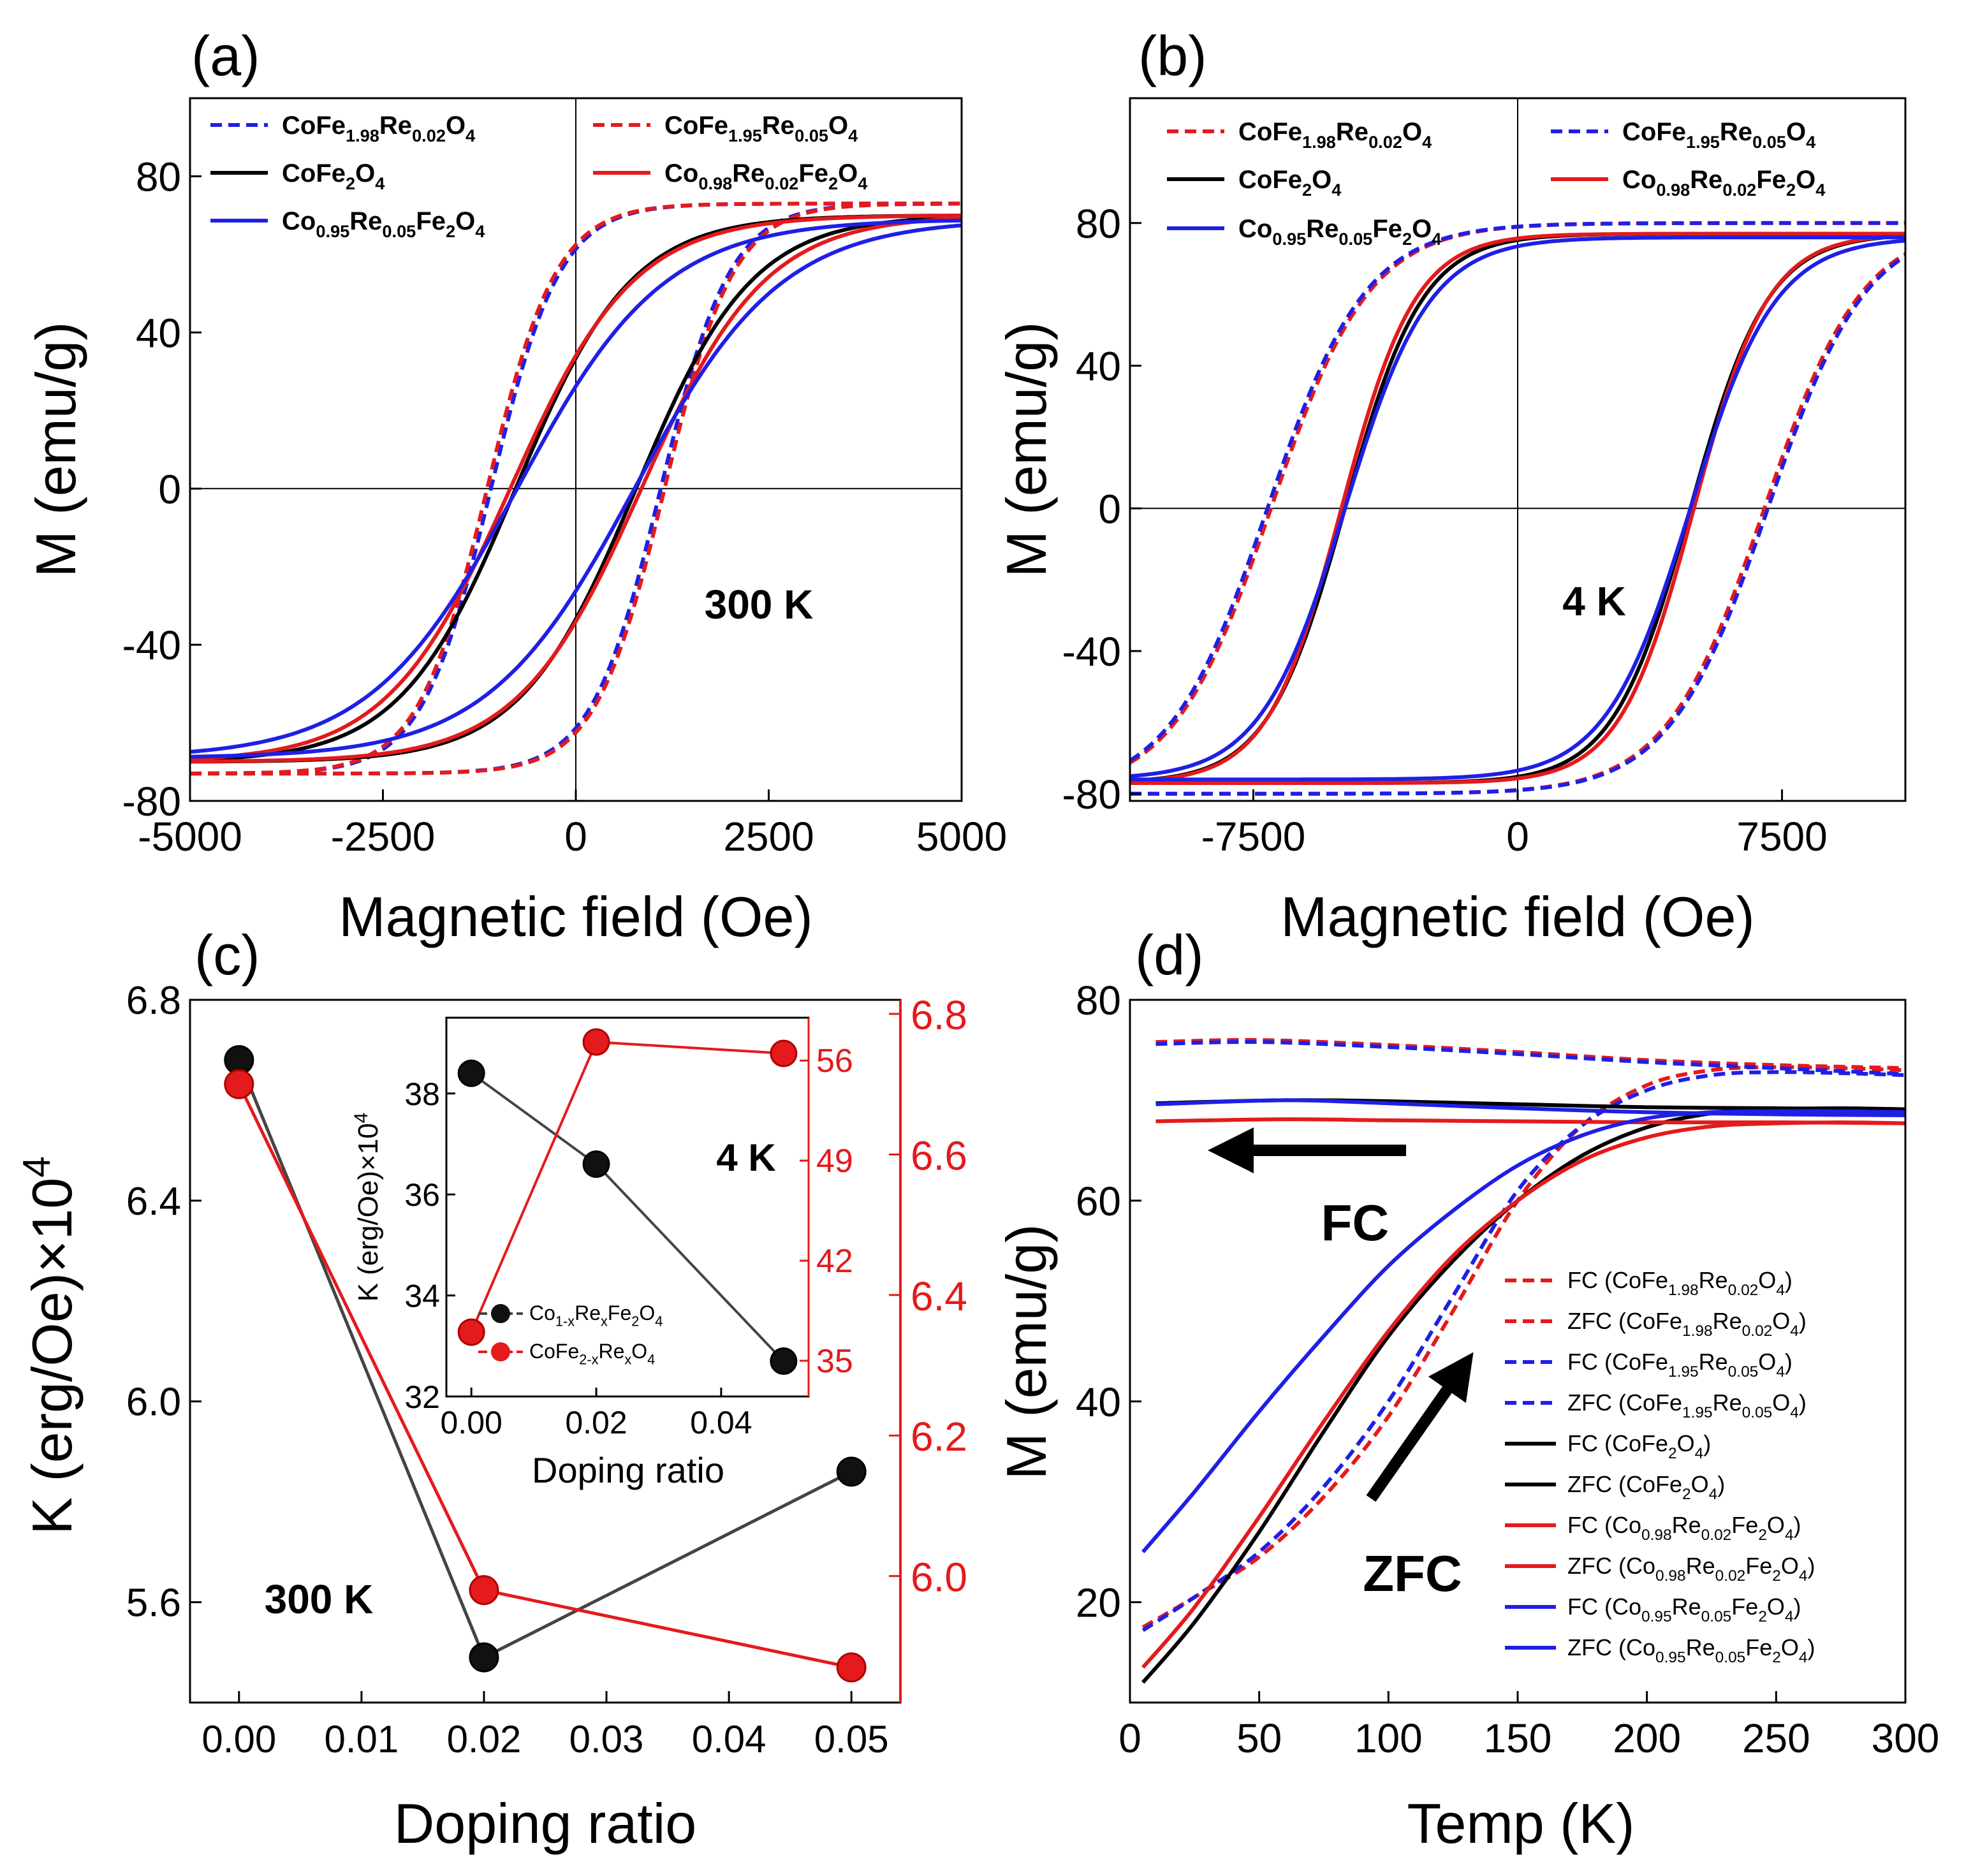 The width and height of the screenshot is (1987, 1876). What do you see at coordinates (627, 1207) in the screenshot?
I see `inset-background` at bounding box center [627, 1207].